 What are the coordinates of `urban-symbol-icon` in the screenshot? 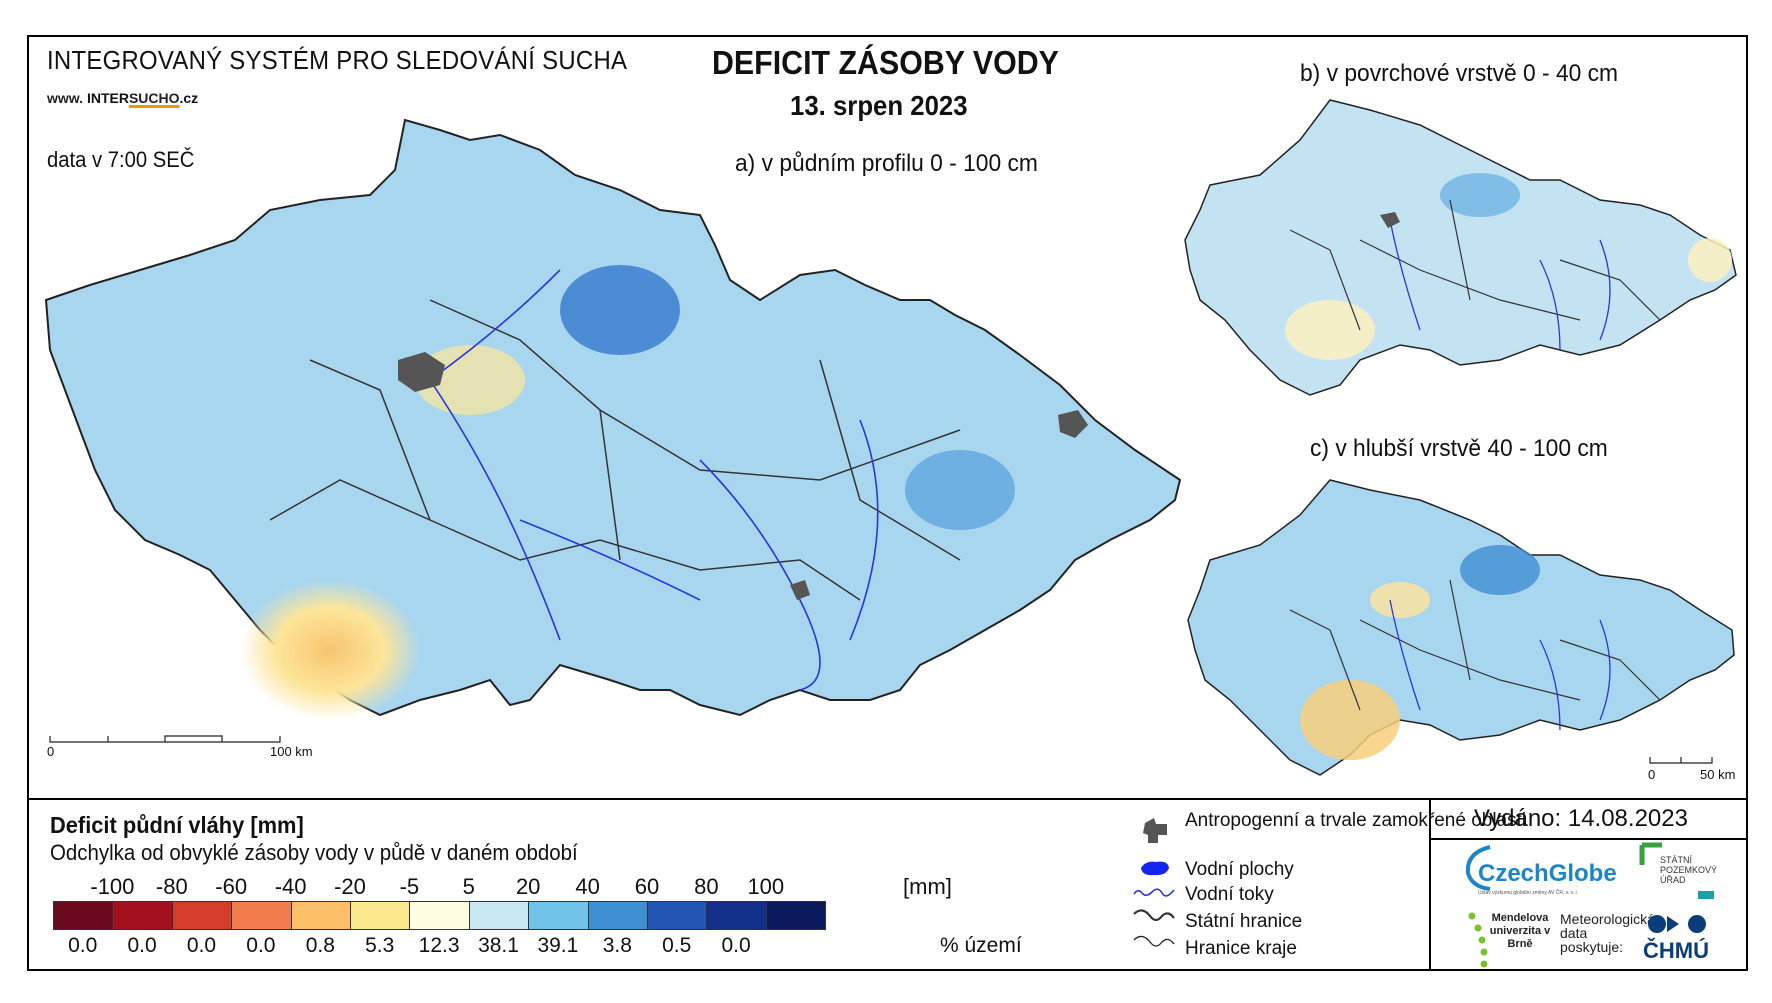 It's located at (1155, 830).